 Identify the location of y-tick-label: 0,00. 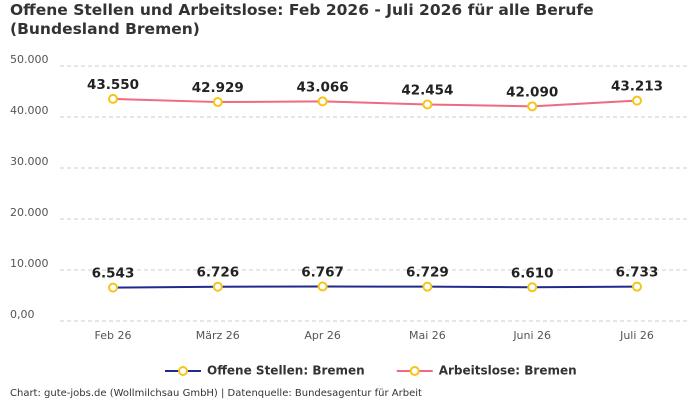
(22, 314).